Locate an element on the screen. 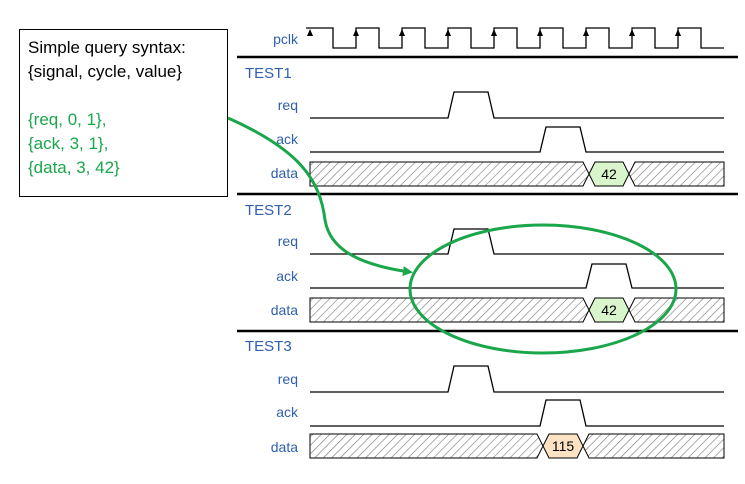 The width and height of the screenshot is (745, 484). clock-trace is located at coordinates (515, 38).